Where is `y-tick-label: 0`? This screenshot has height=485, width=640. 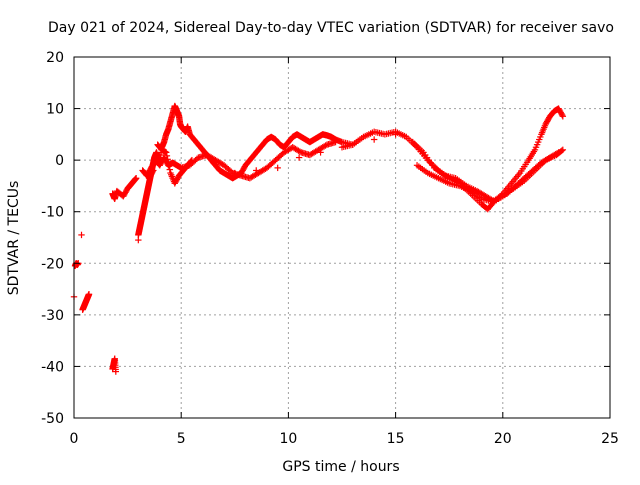 y-tick-label: 0 is located at coordinates (59, 161).